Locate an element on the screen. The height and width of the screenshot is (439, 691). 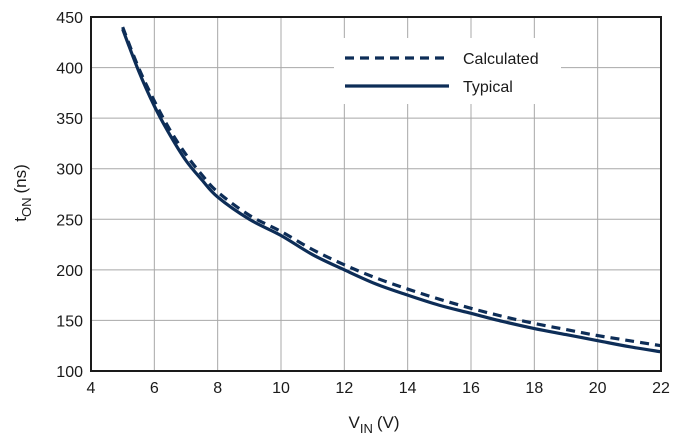
y-tick-label: 300 is located at coordinates (69, 170).